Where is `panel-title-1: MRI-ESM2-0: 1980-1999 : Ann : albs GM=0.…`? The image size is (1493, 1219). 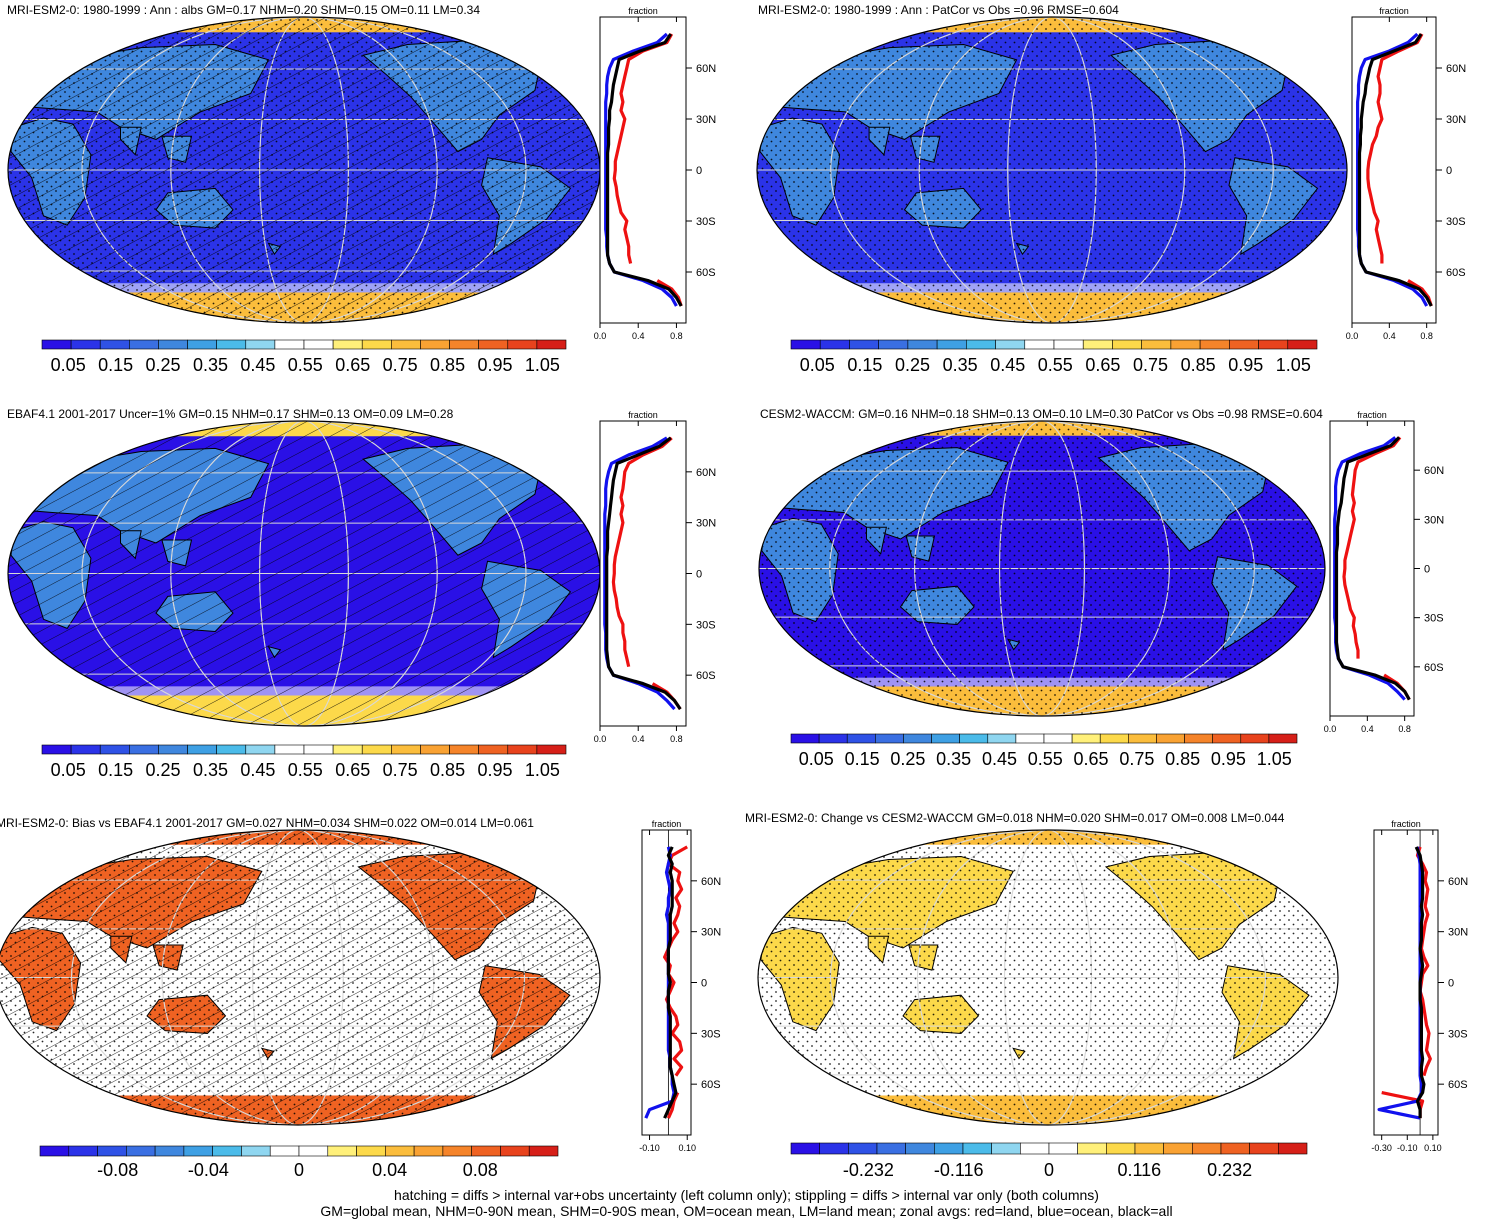
panel-title-1: MRI-ESM2-0: 1980-1999 : Ann : albs GM=0.… is located at coordinates (243, 10).